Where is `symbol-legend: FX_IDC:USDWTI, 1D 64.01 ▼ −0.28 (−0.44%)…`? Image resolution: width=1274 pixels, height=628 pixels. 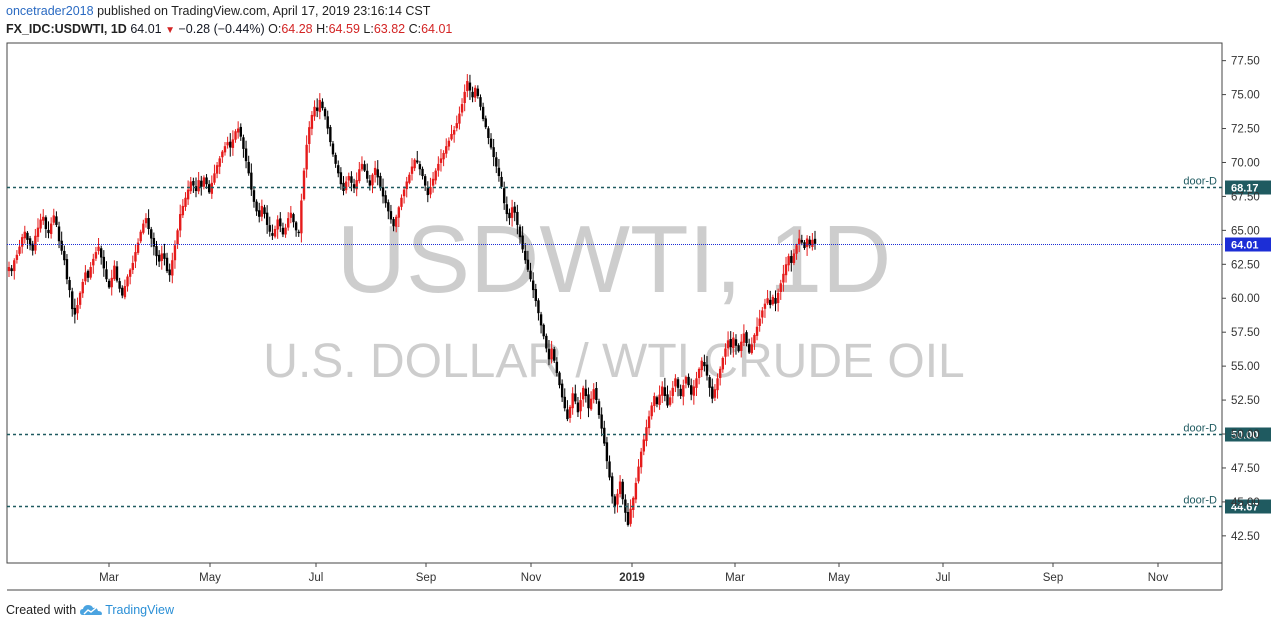 symbol-legend: FX_IDC:USDWTI, 1D 64.01 ▼ −0.28 (−0.44%)… is located at coordinates (229, 29).